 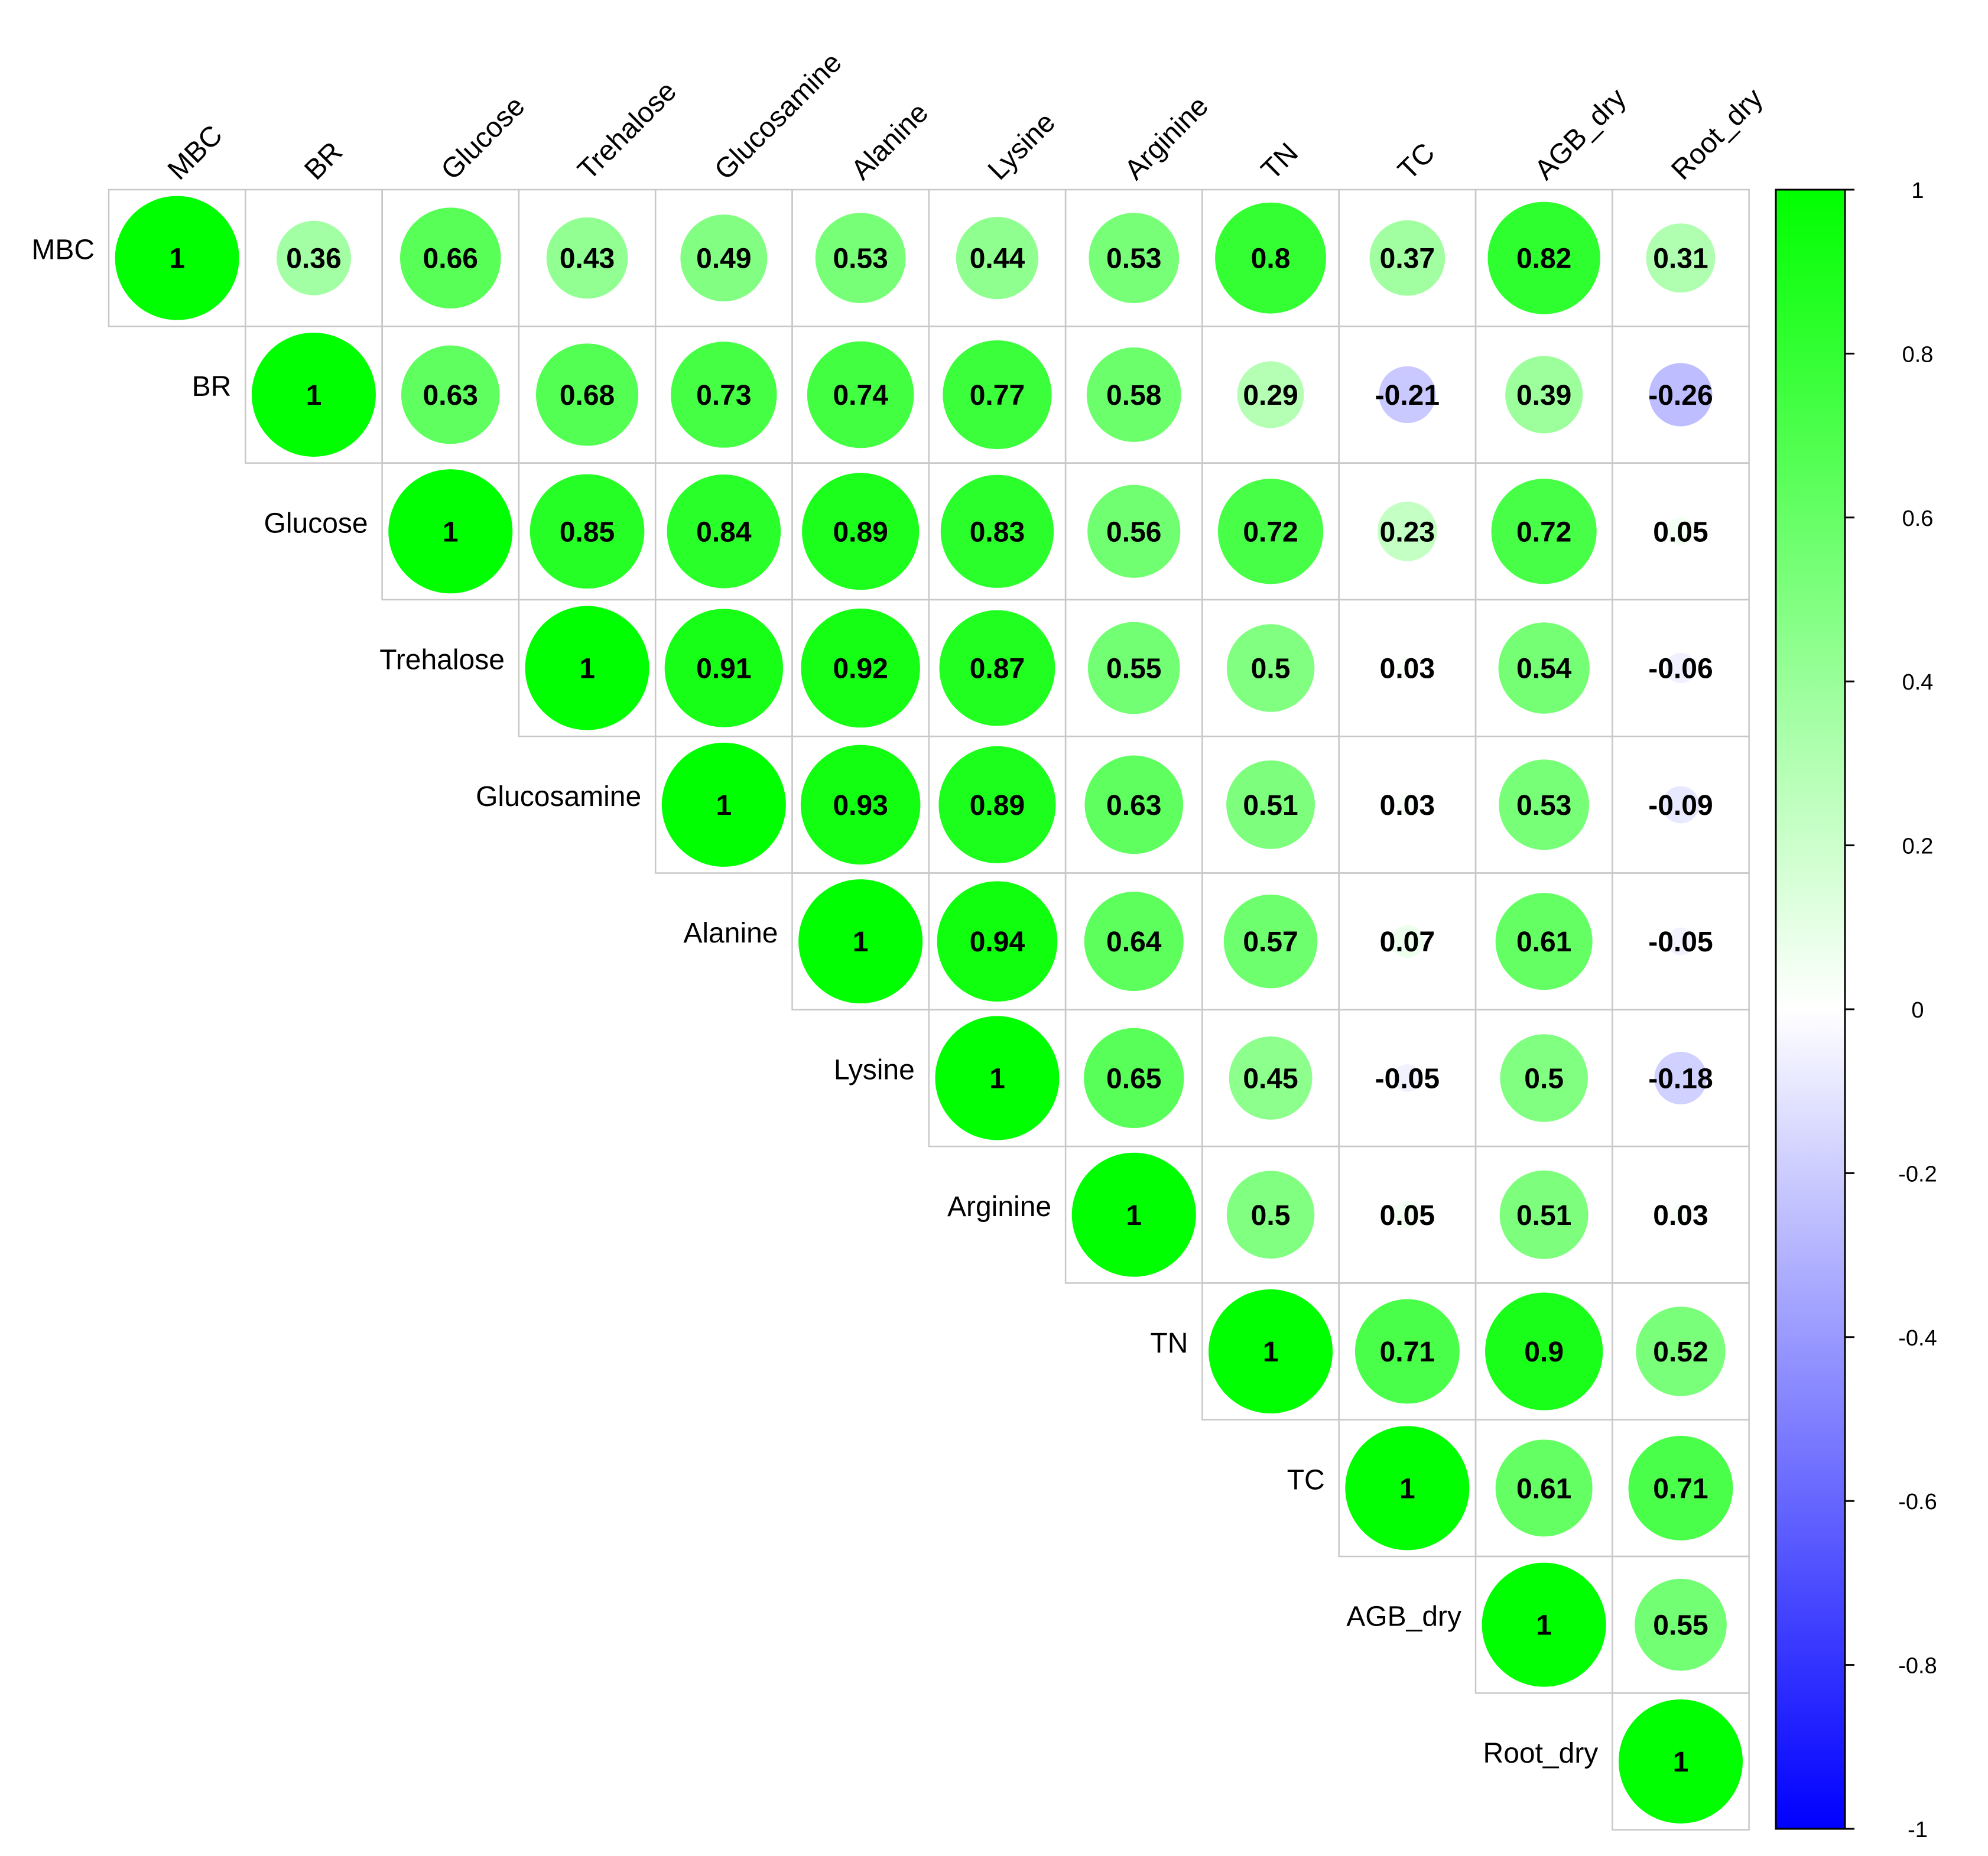 What do you see at coordinates (1544, 395) in the screenshot?
I see `corr-circle-br-agb_dry` at bounding box center [1544, 395].